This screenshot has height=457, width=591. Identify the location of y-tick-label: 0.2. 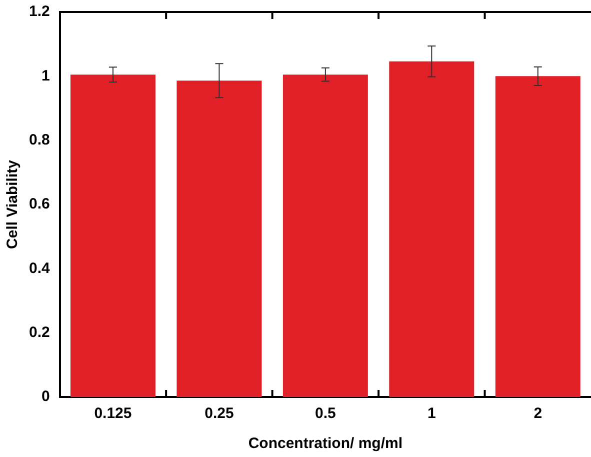
(39, 332).